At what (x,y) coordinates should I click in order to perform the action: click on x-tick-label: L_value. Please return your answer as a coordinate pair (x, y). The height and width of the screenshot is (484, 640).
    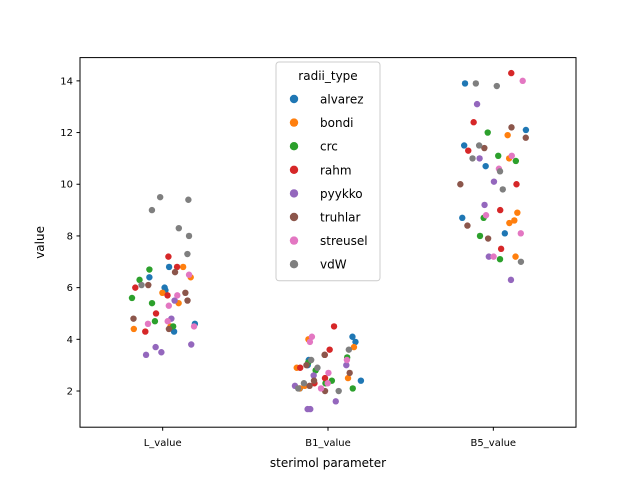
    Looking at the image, I should click on (163, 443).